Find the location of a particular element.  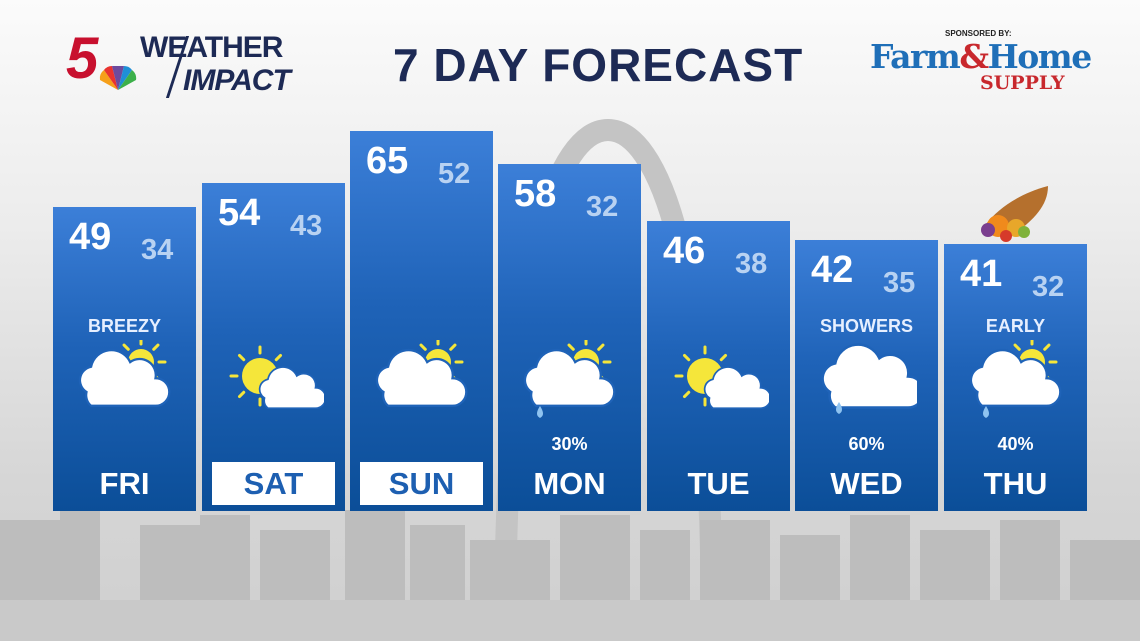

day-label: TUE is located at coordinates (718, 483).